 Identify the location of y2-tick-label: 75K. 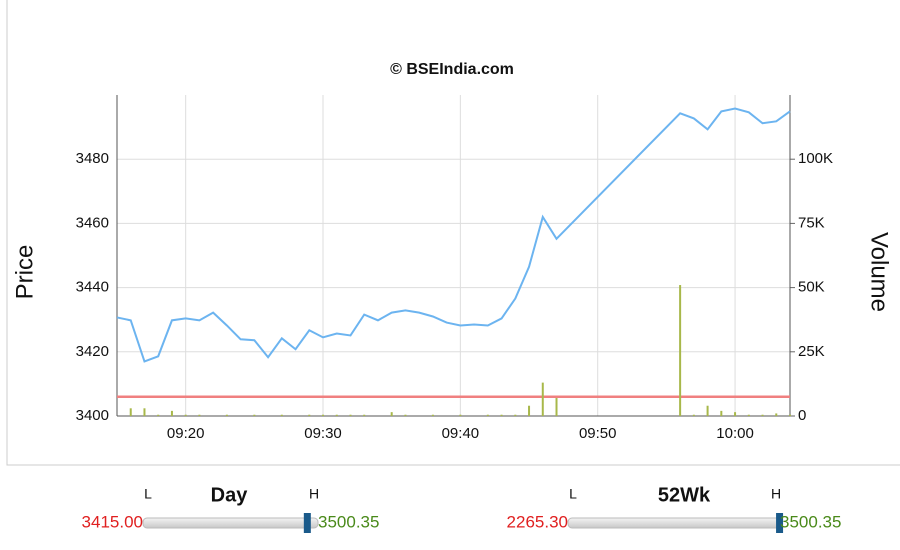
(811, 222).